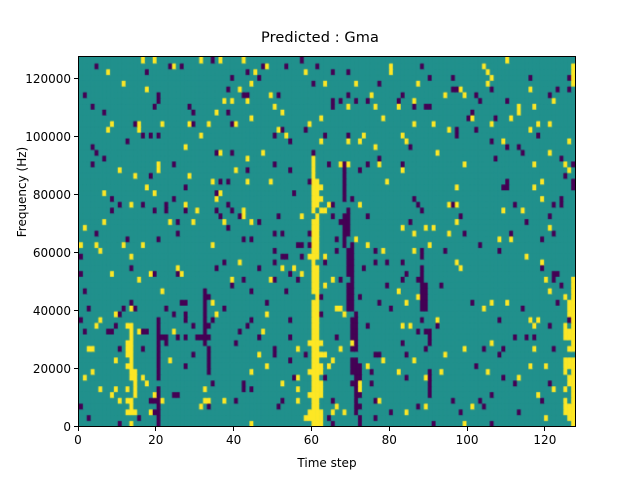 Image resolution: width=640 pixels, height=480 pixels. What do you see at coordinates (51, 368) in the screenshot?
I see `y-tick-label-1: 20000` at bounding box center [51, 368].